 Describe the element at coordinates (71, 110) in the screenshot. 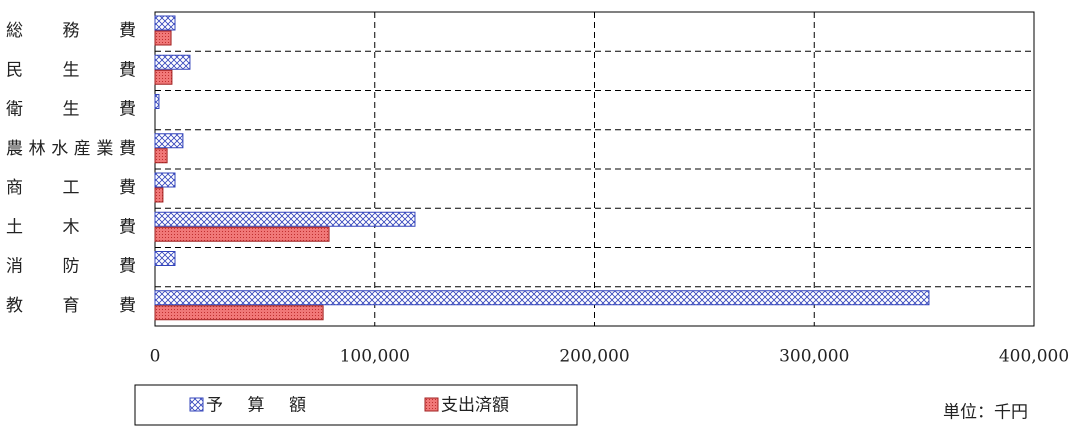

I see `y-tick-label: 衛生費` at that location.